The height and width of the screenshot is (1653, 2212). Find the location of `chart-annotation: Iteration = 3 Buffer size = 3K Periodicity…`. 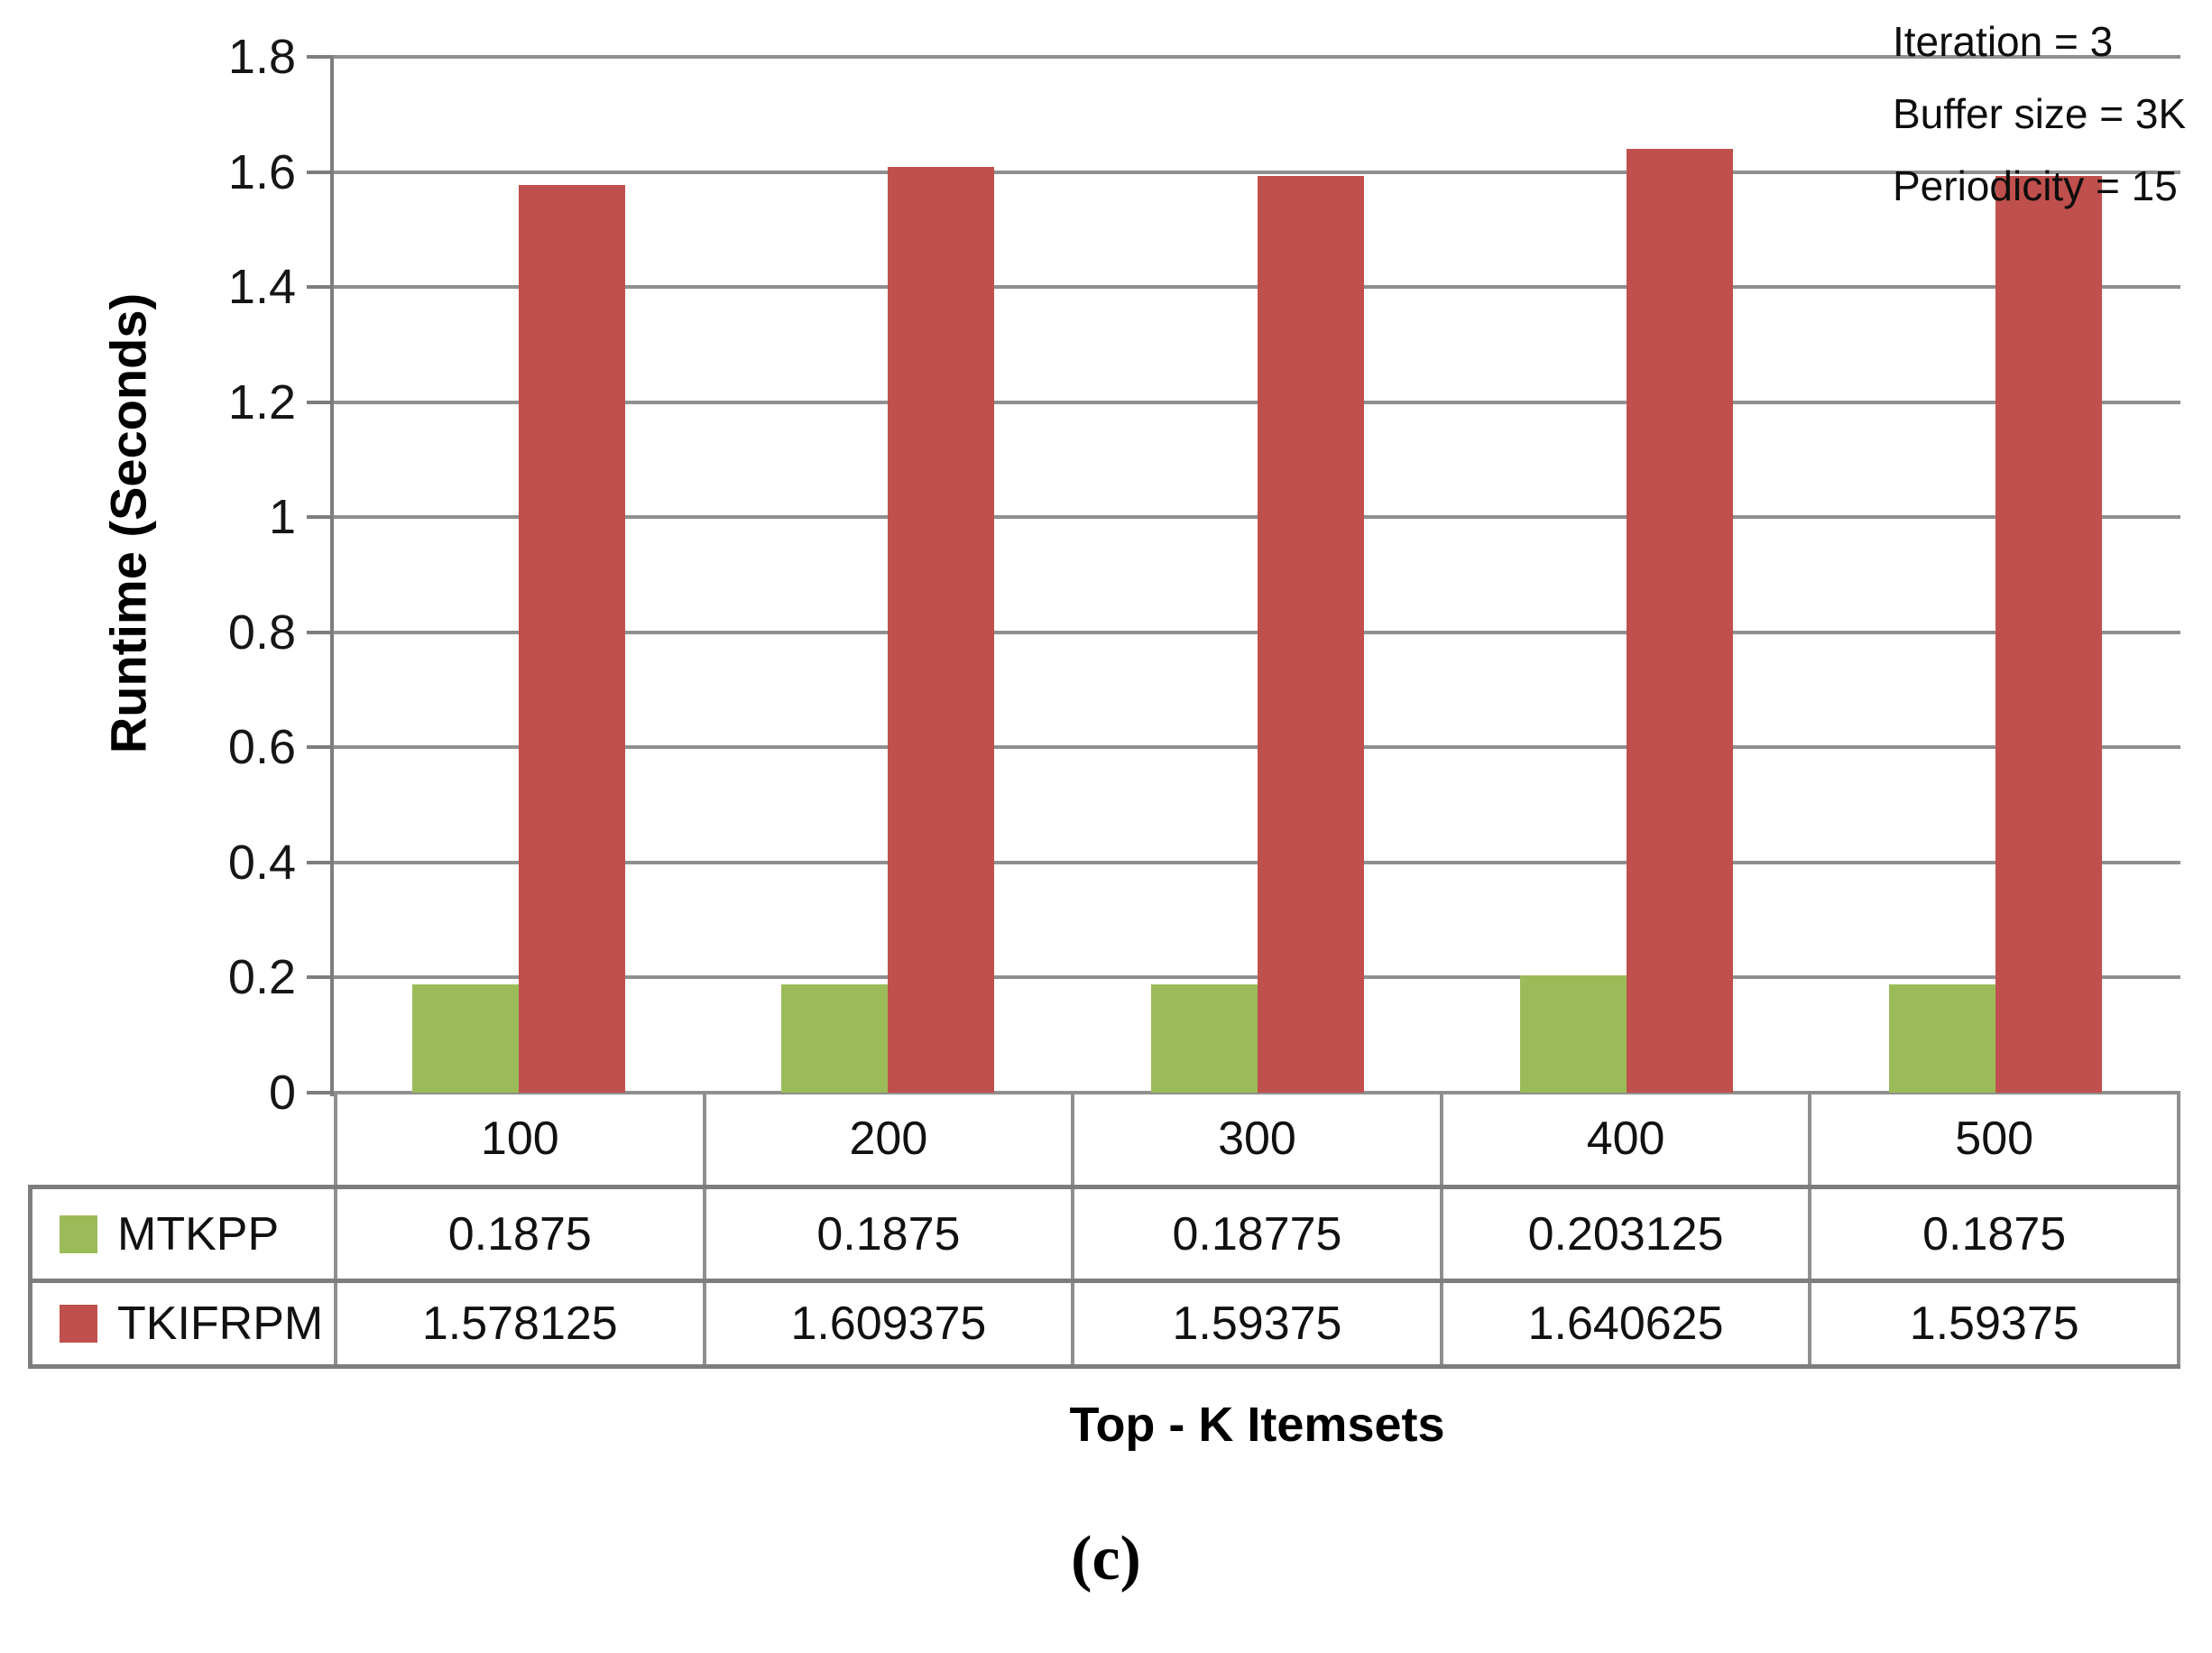

chart-annotation: Iteration = 3 Buffer size = 3K Periodicity… is located at coordinates (2039, 114).